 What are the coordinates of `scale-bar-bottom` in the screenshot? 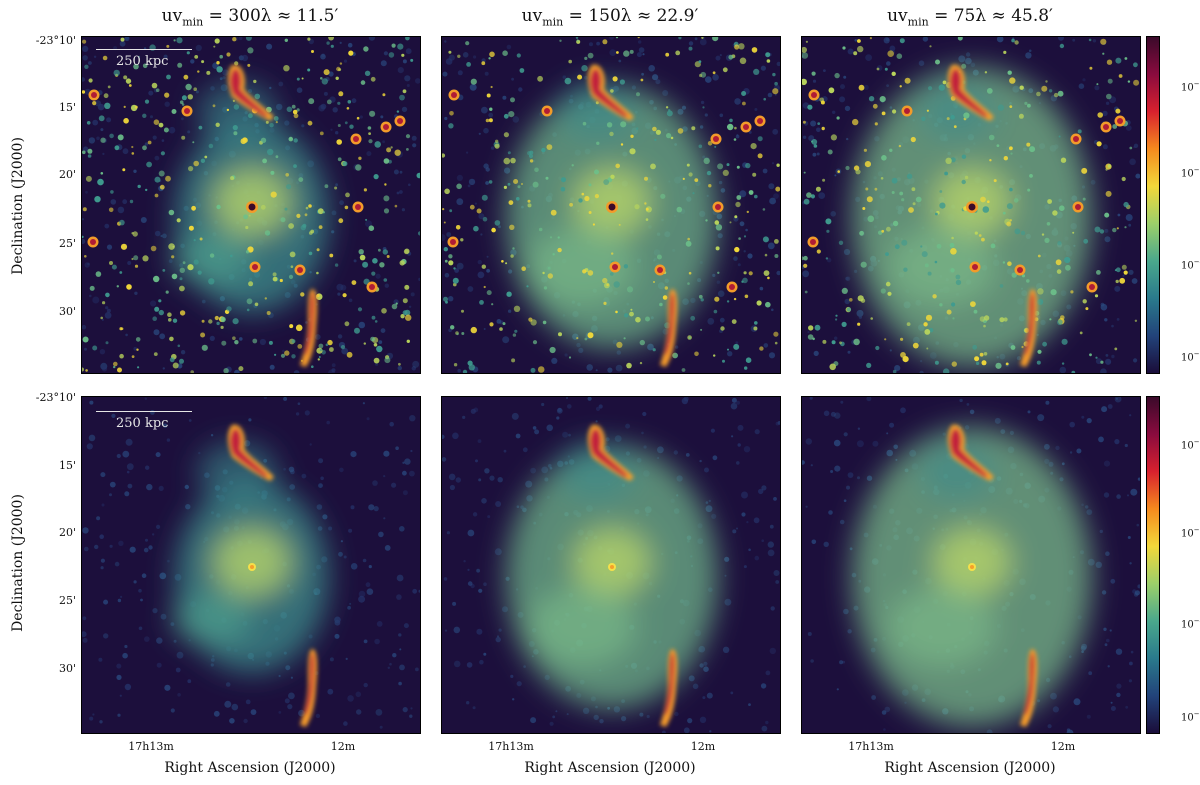 It's located at (144, 411).